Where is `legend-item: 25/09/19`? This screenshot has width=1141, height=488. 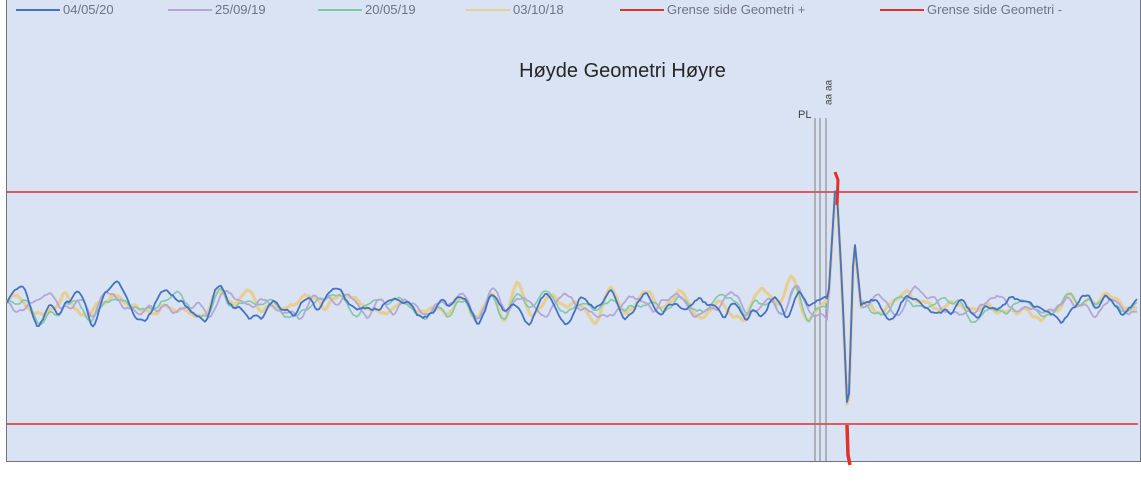
legend-item: 25/09/19 is located at coordinates (217, 9).